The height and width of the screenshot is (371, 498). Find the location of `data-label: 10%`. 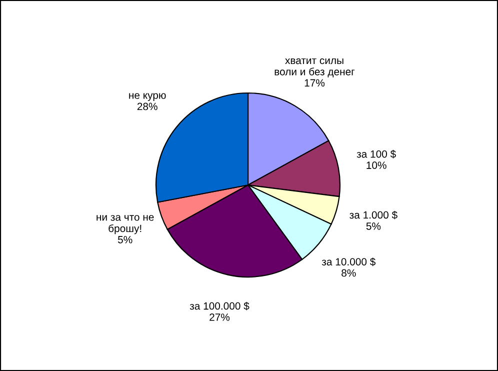

data-label: 10% is located at coordinates (376, 165).